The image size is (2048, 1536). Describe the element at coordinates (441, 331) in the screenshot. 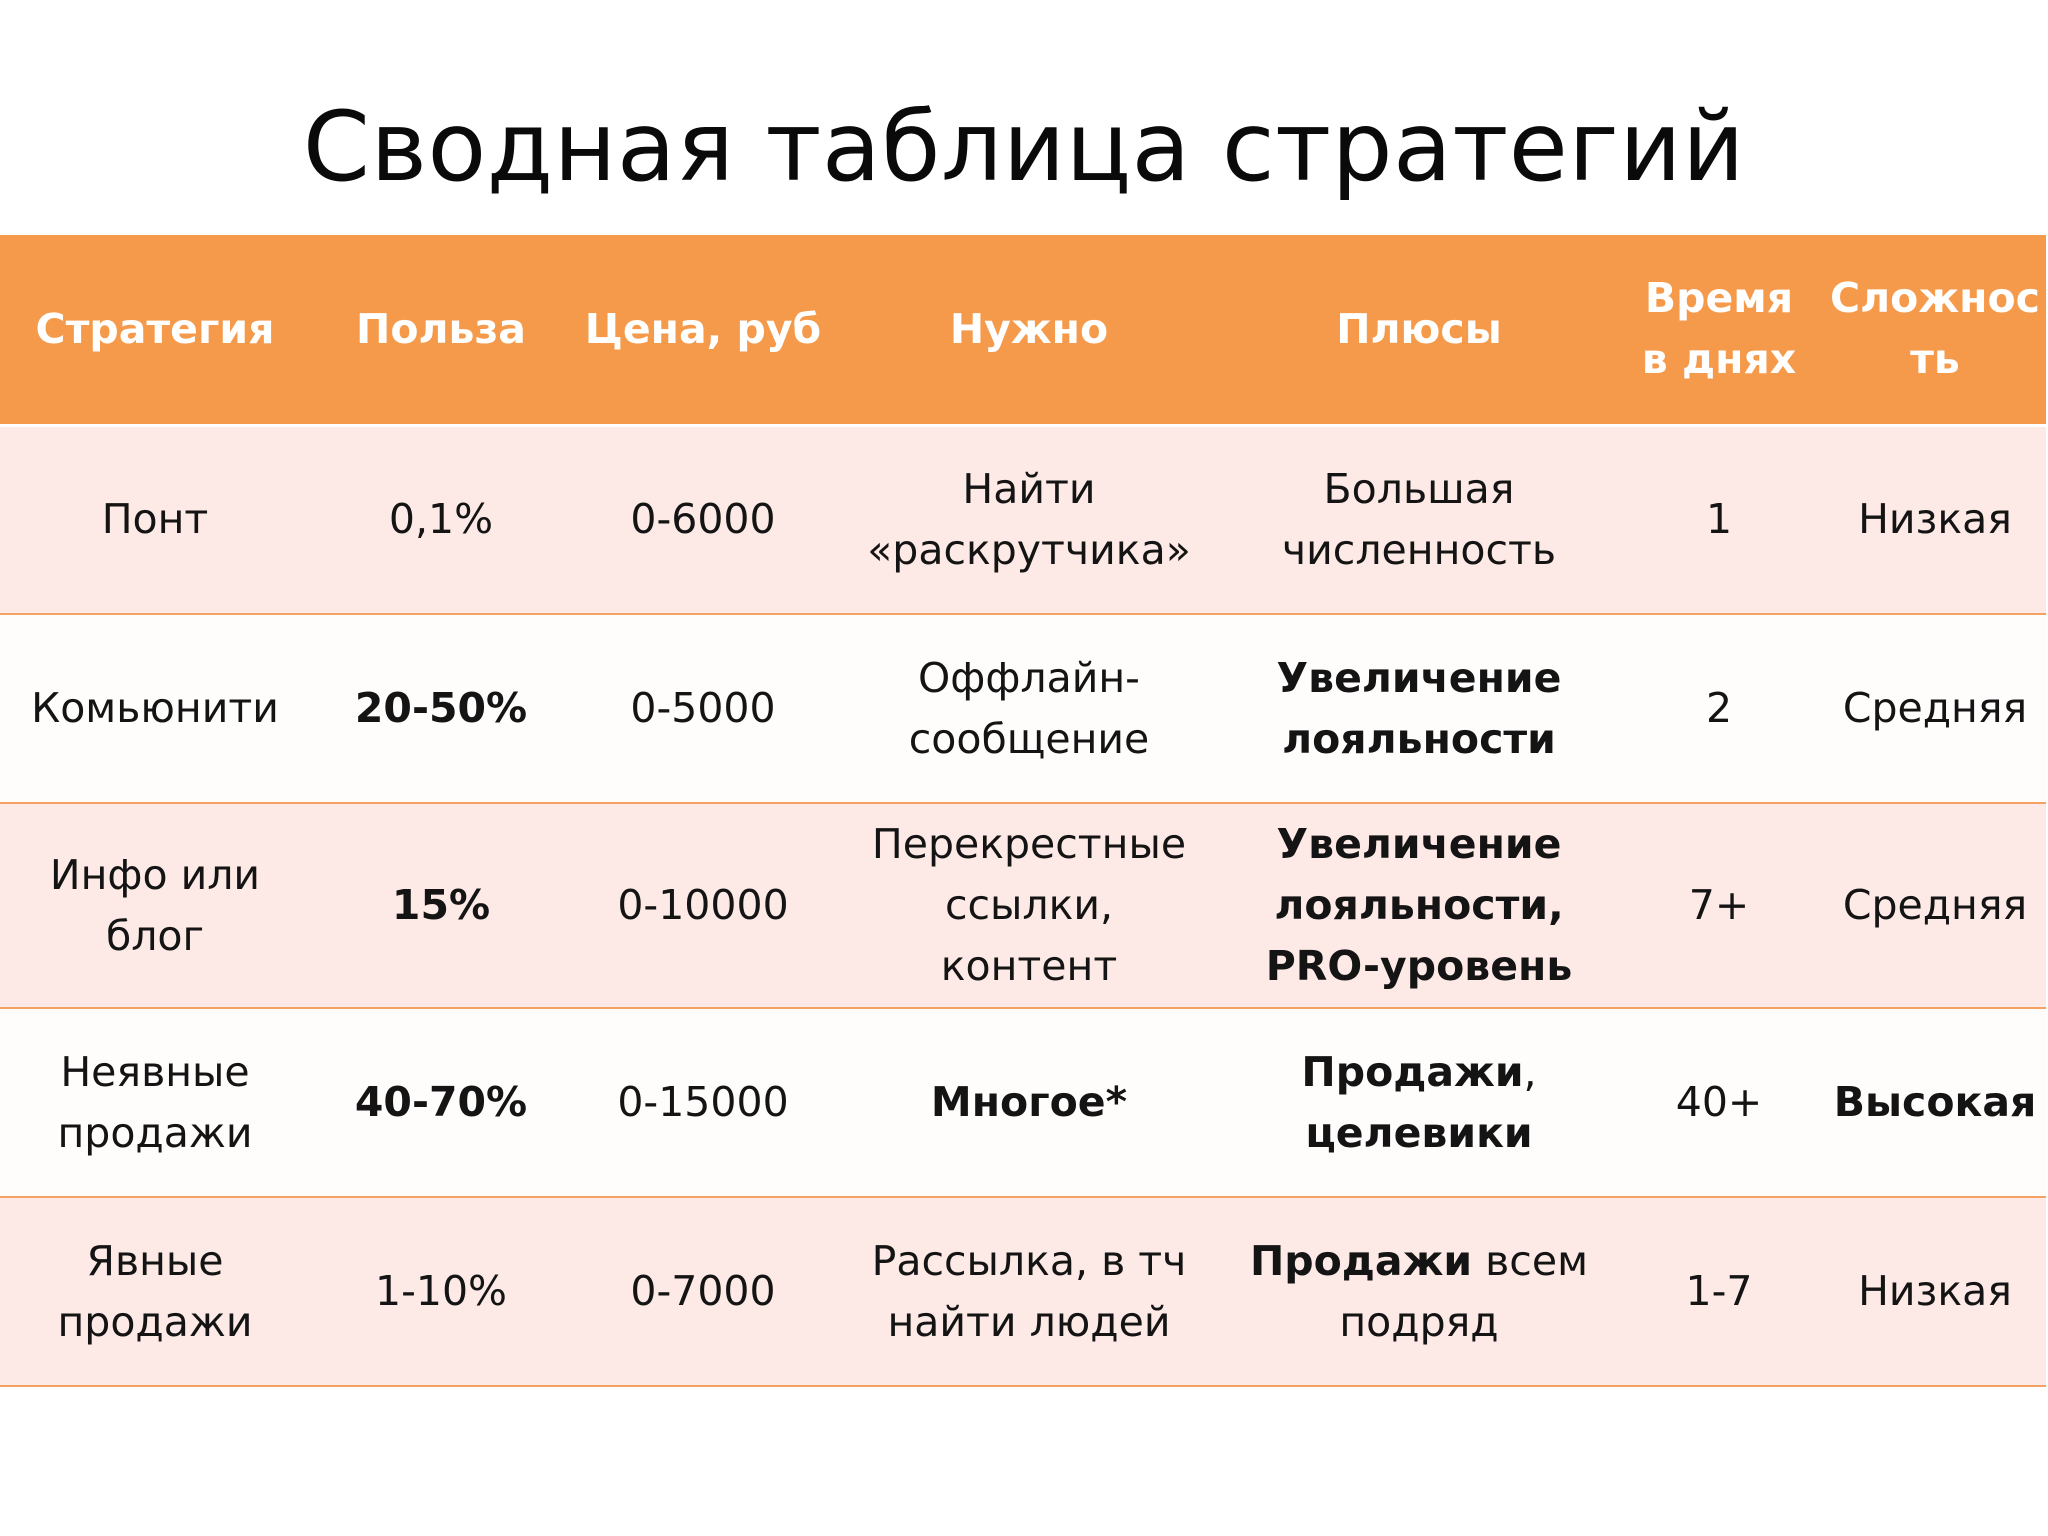

I see `header-benefit: Польза` at that location.